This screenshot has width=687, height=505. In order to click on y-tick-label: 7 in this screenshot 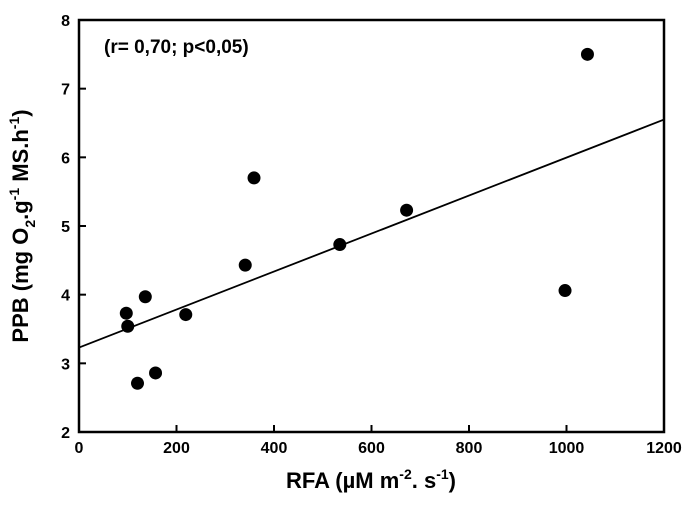, I will do `click(65, 90)`.